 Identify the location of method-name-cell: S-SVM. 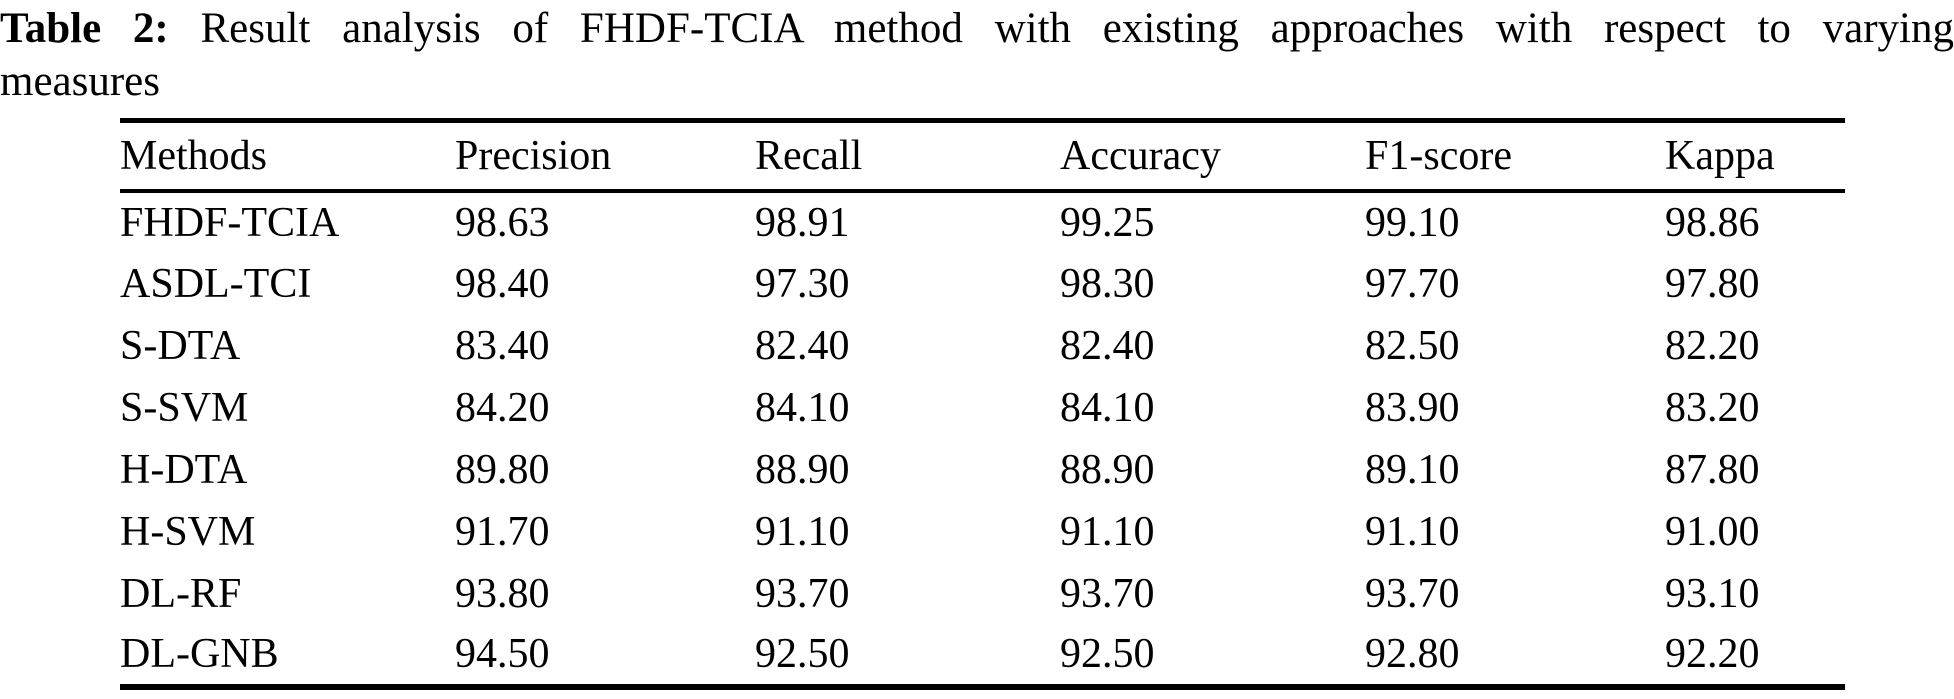
(184, 407).